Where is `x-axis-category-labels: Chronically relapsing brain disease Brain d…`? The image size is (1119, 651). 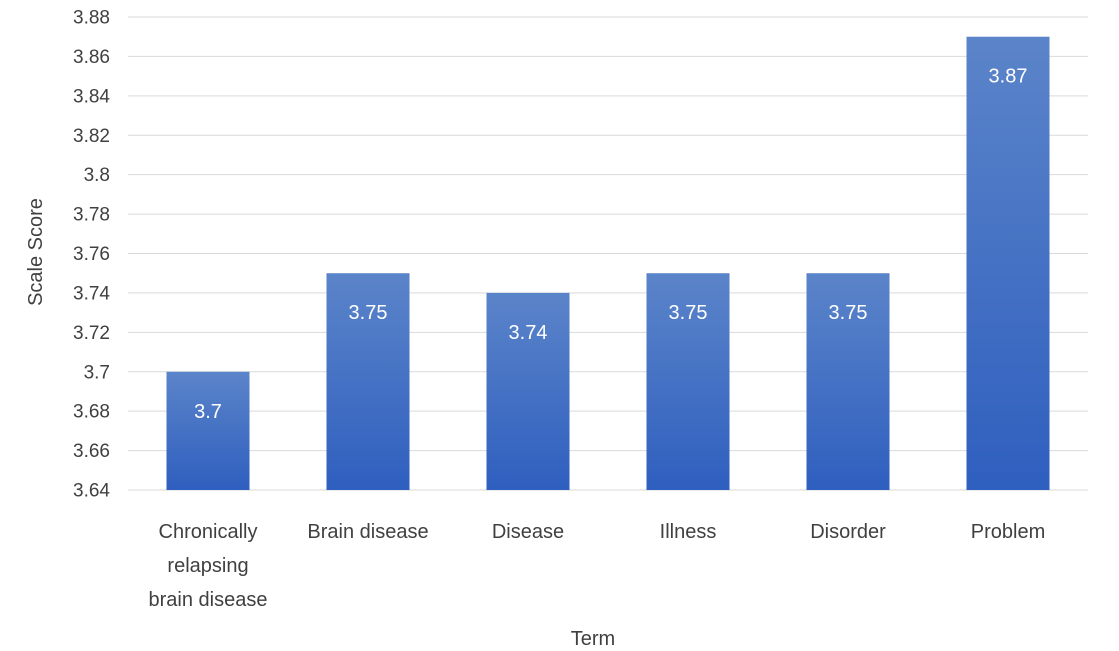 x-axis-category-labels: Chronically relapsing brain disease Brain d… is located at coordinates (597, 566).